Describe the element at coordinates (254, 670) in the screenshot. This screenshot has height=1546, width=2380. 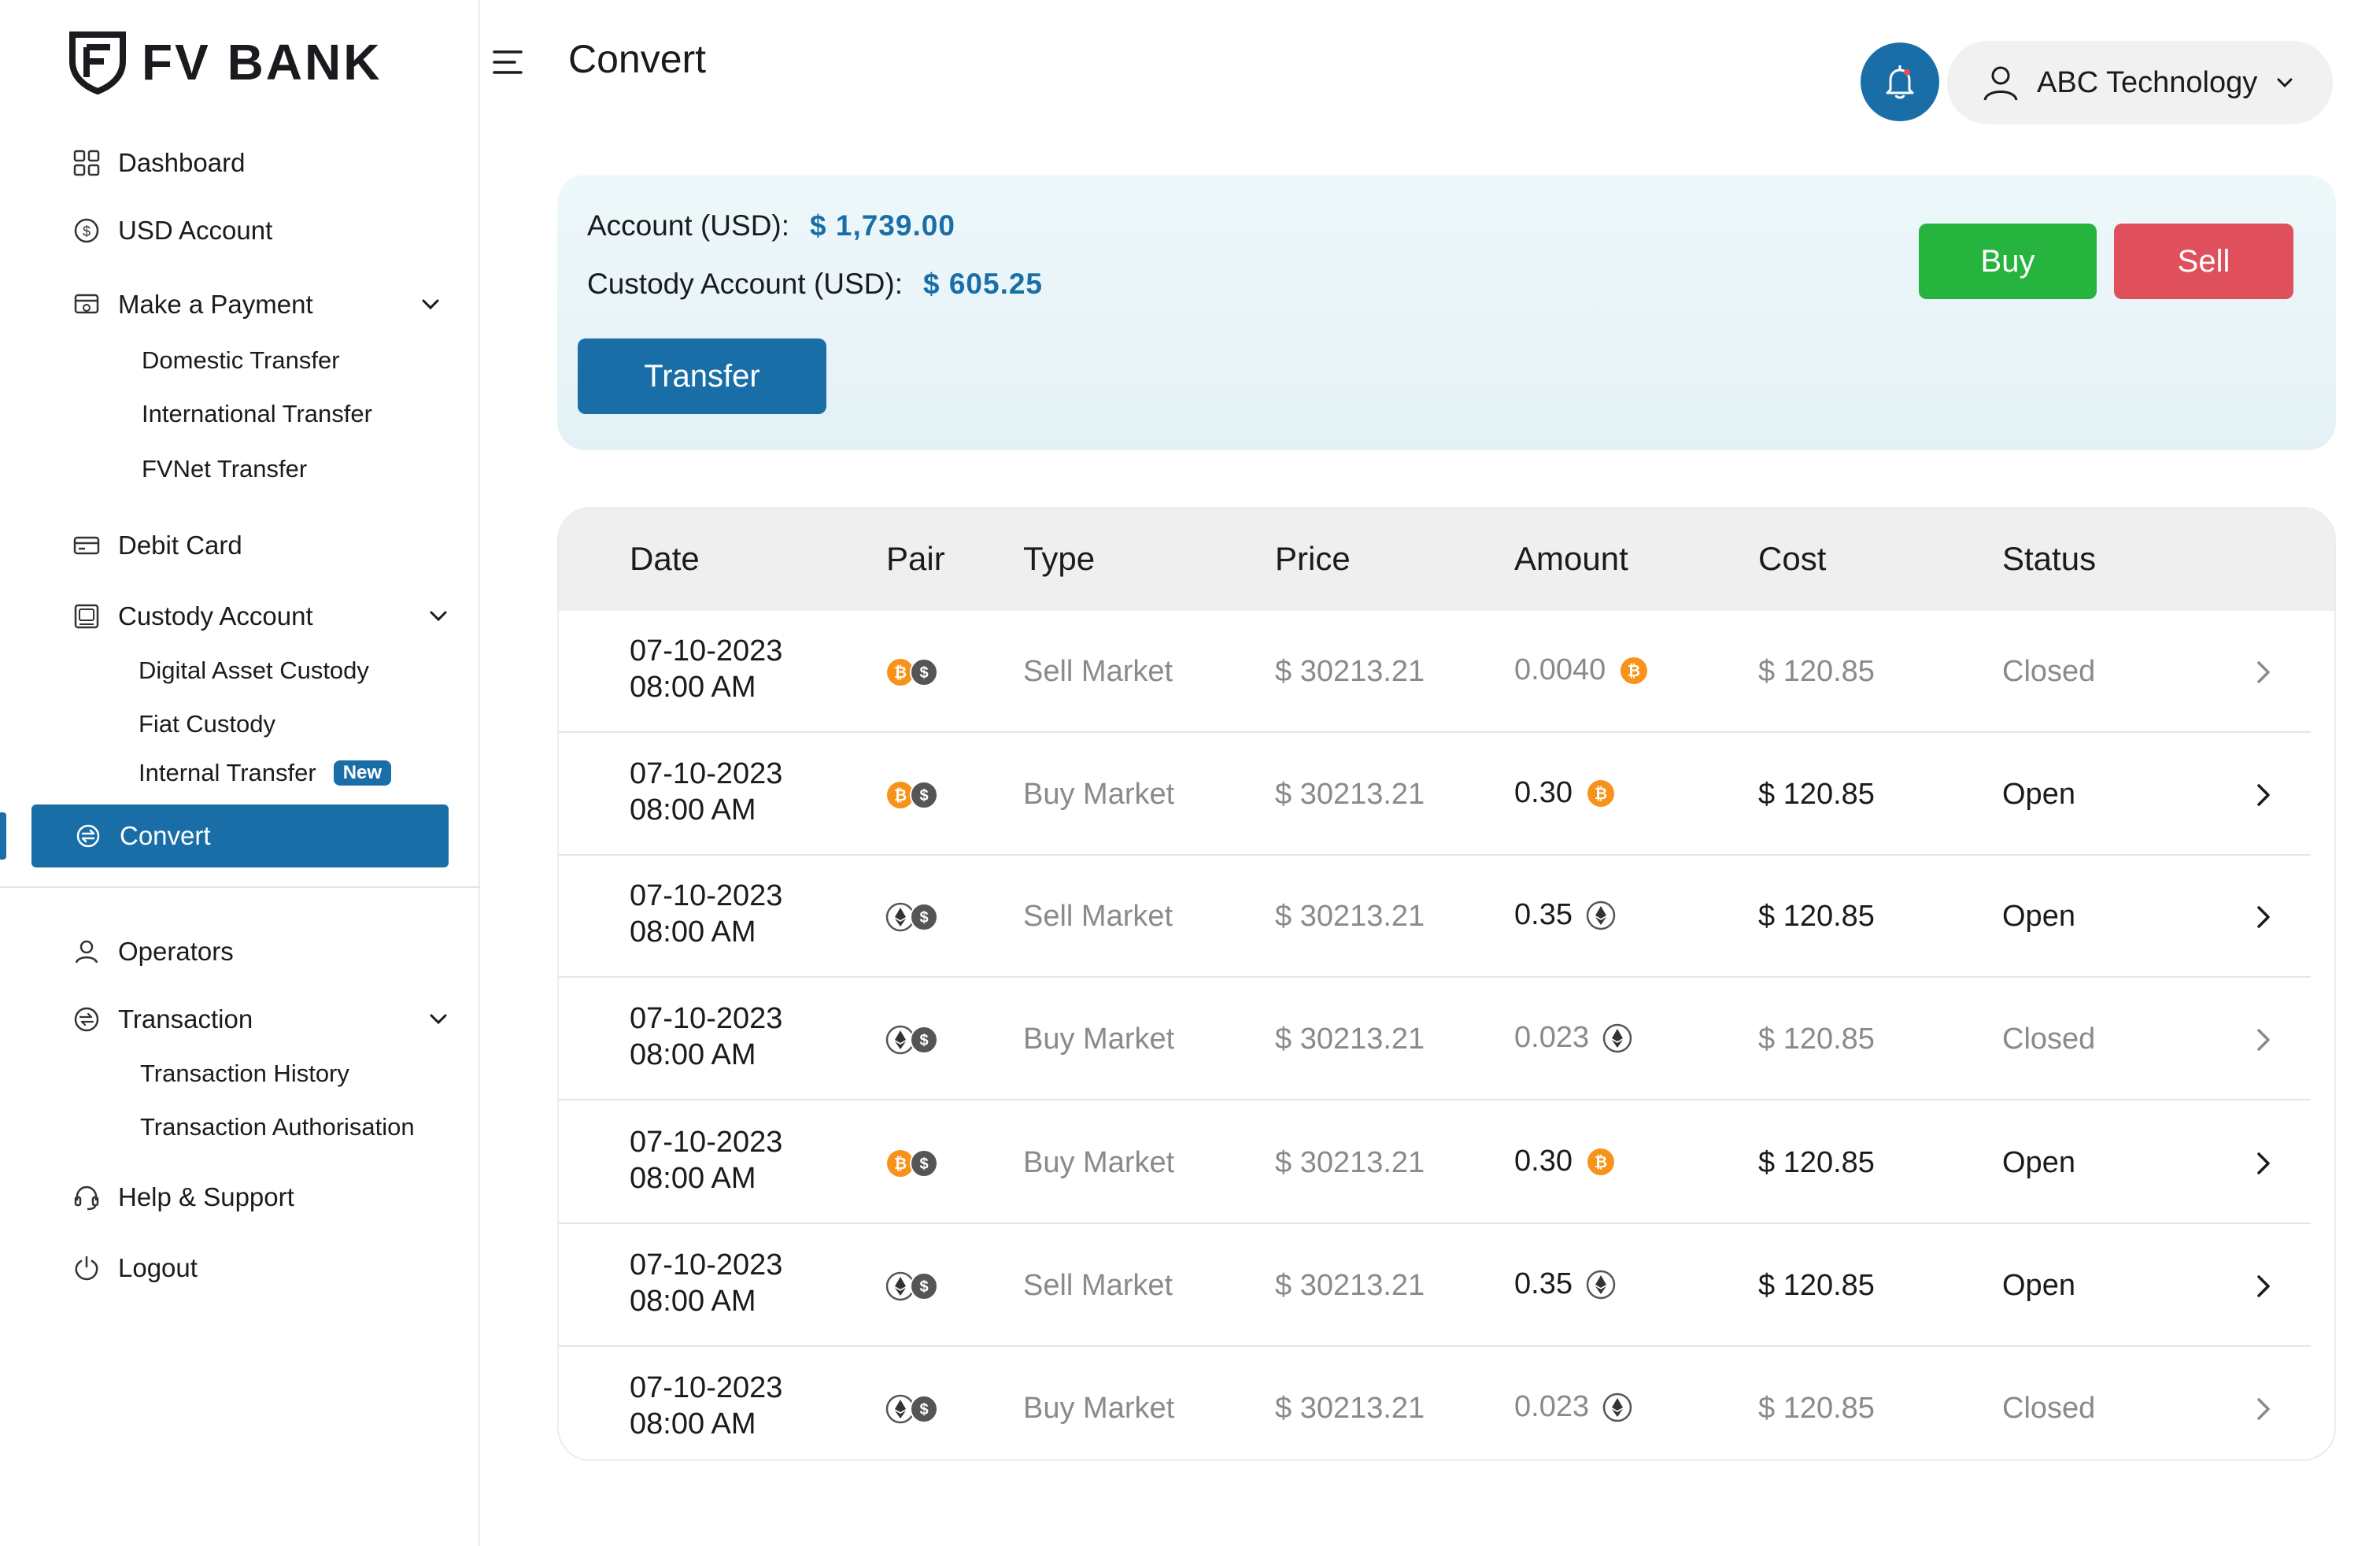
I see `sidebar-subitem-digital-asset-custody: Digital Asset Custody` at that location.